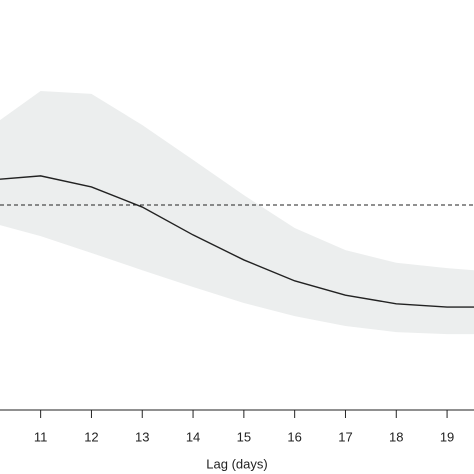  I want to click on x-tick-label: 12, so click(91, 436).